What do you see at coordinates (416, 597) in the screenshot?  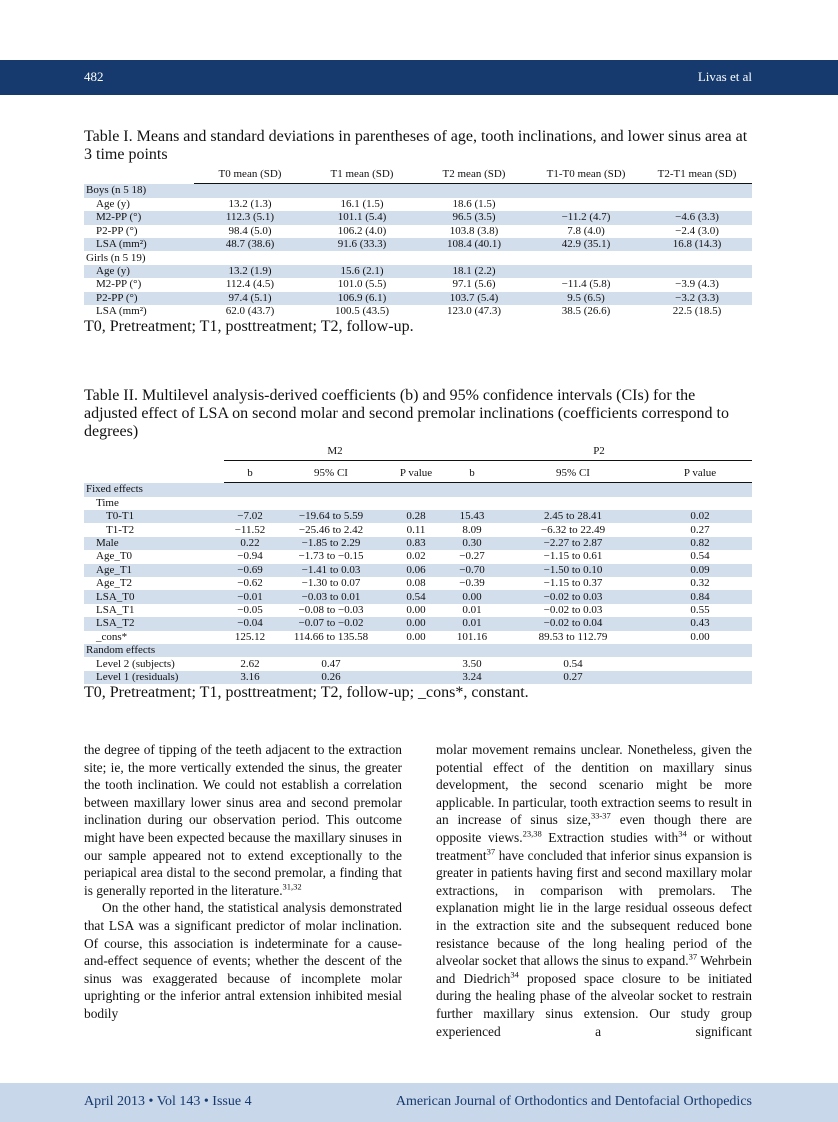 I see `cell: 0.54` at bounding box center [416, 597].